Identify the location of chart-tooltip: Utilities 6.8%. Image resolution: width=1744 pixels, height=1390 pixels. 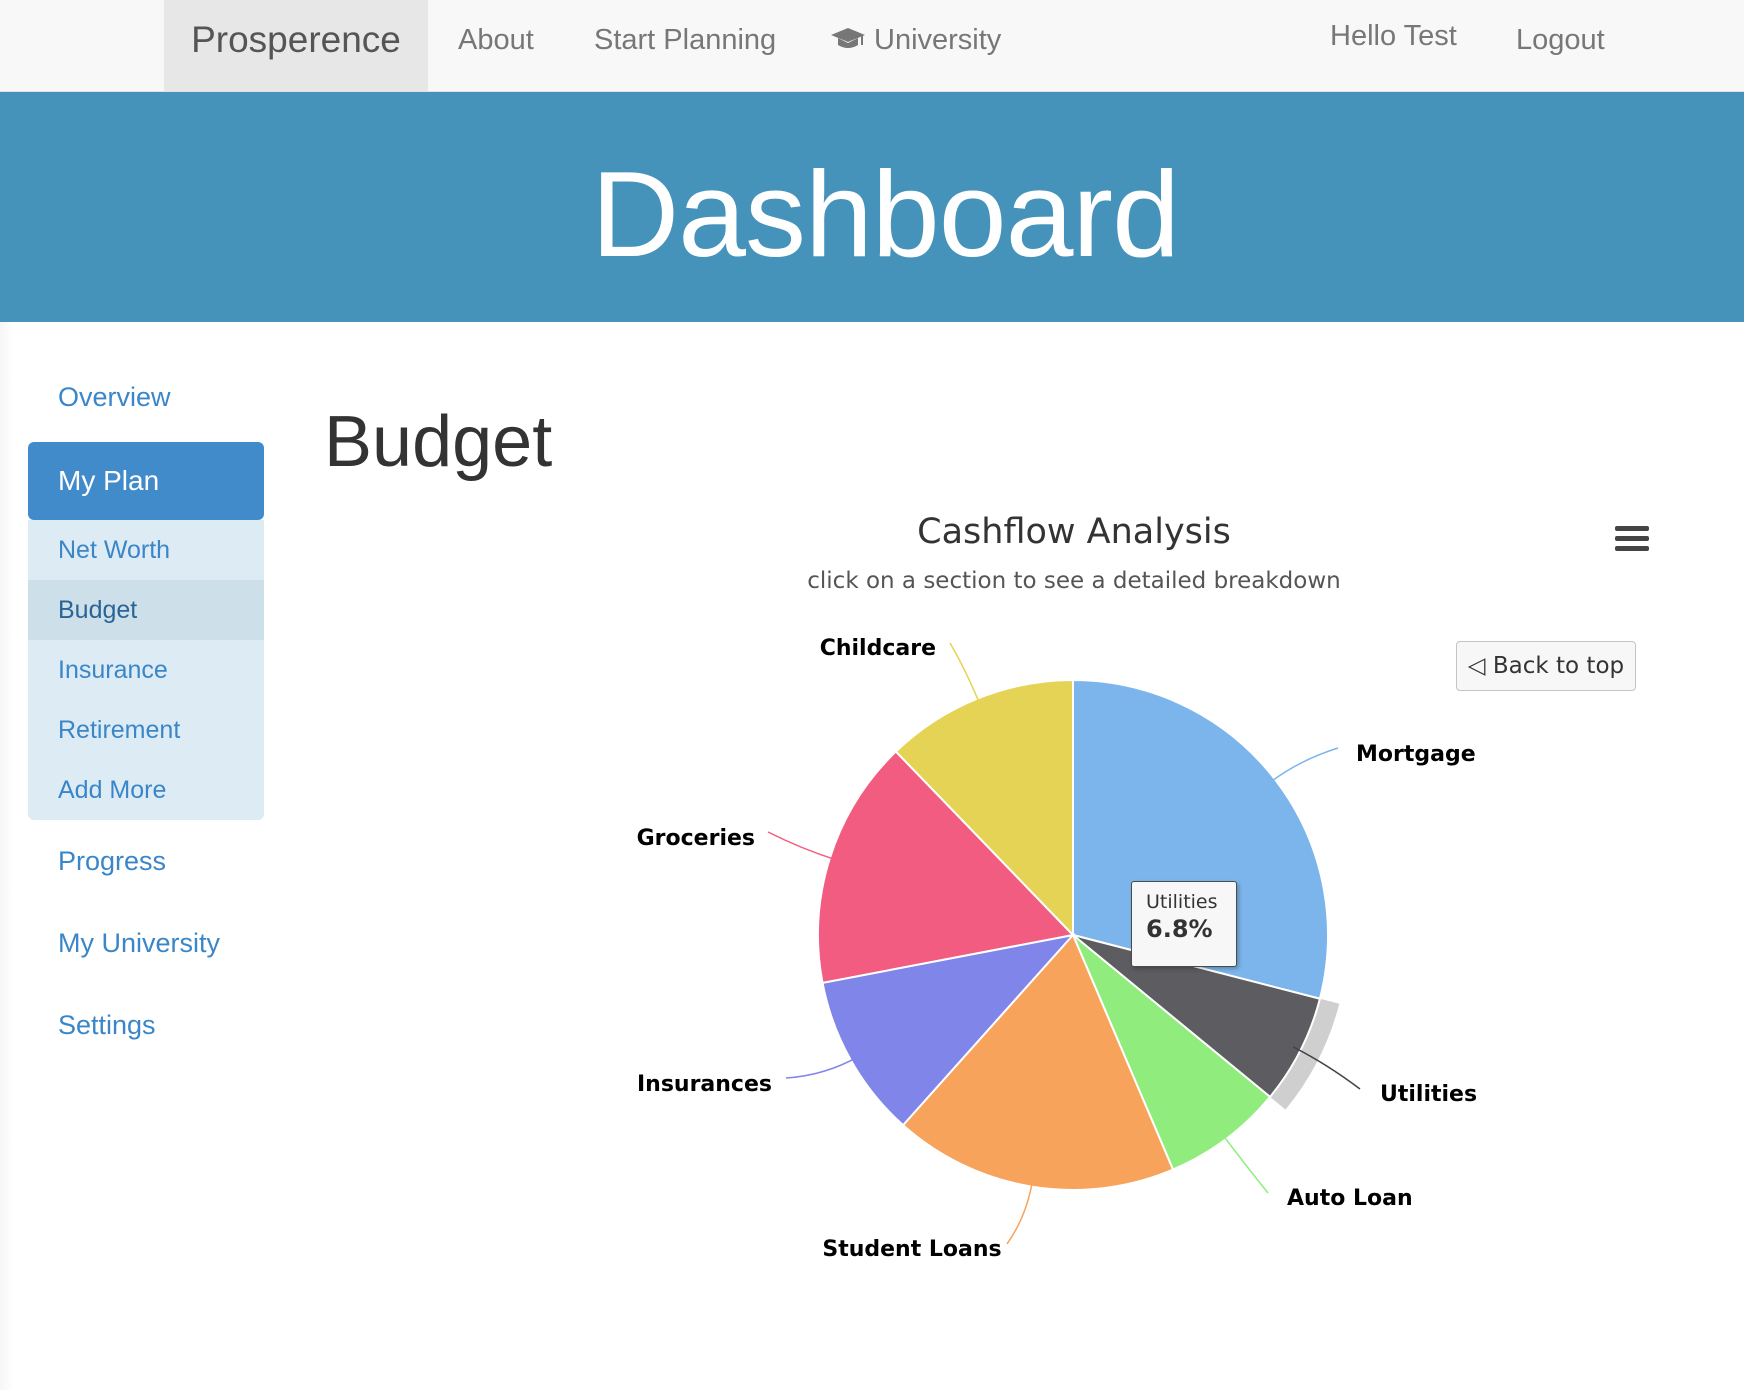
(1184, 924).